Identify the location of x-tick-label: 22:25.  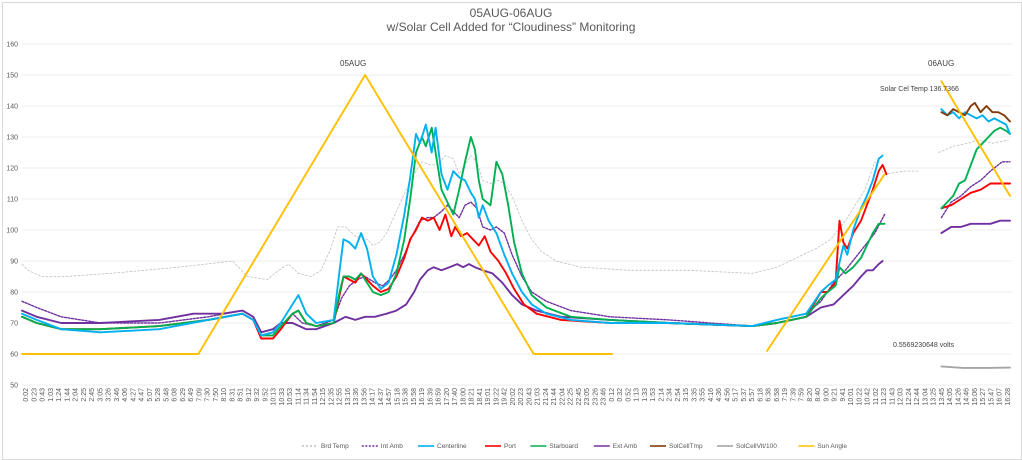
(571, 397).